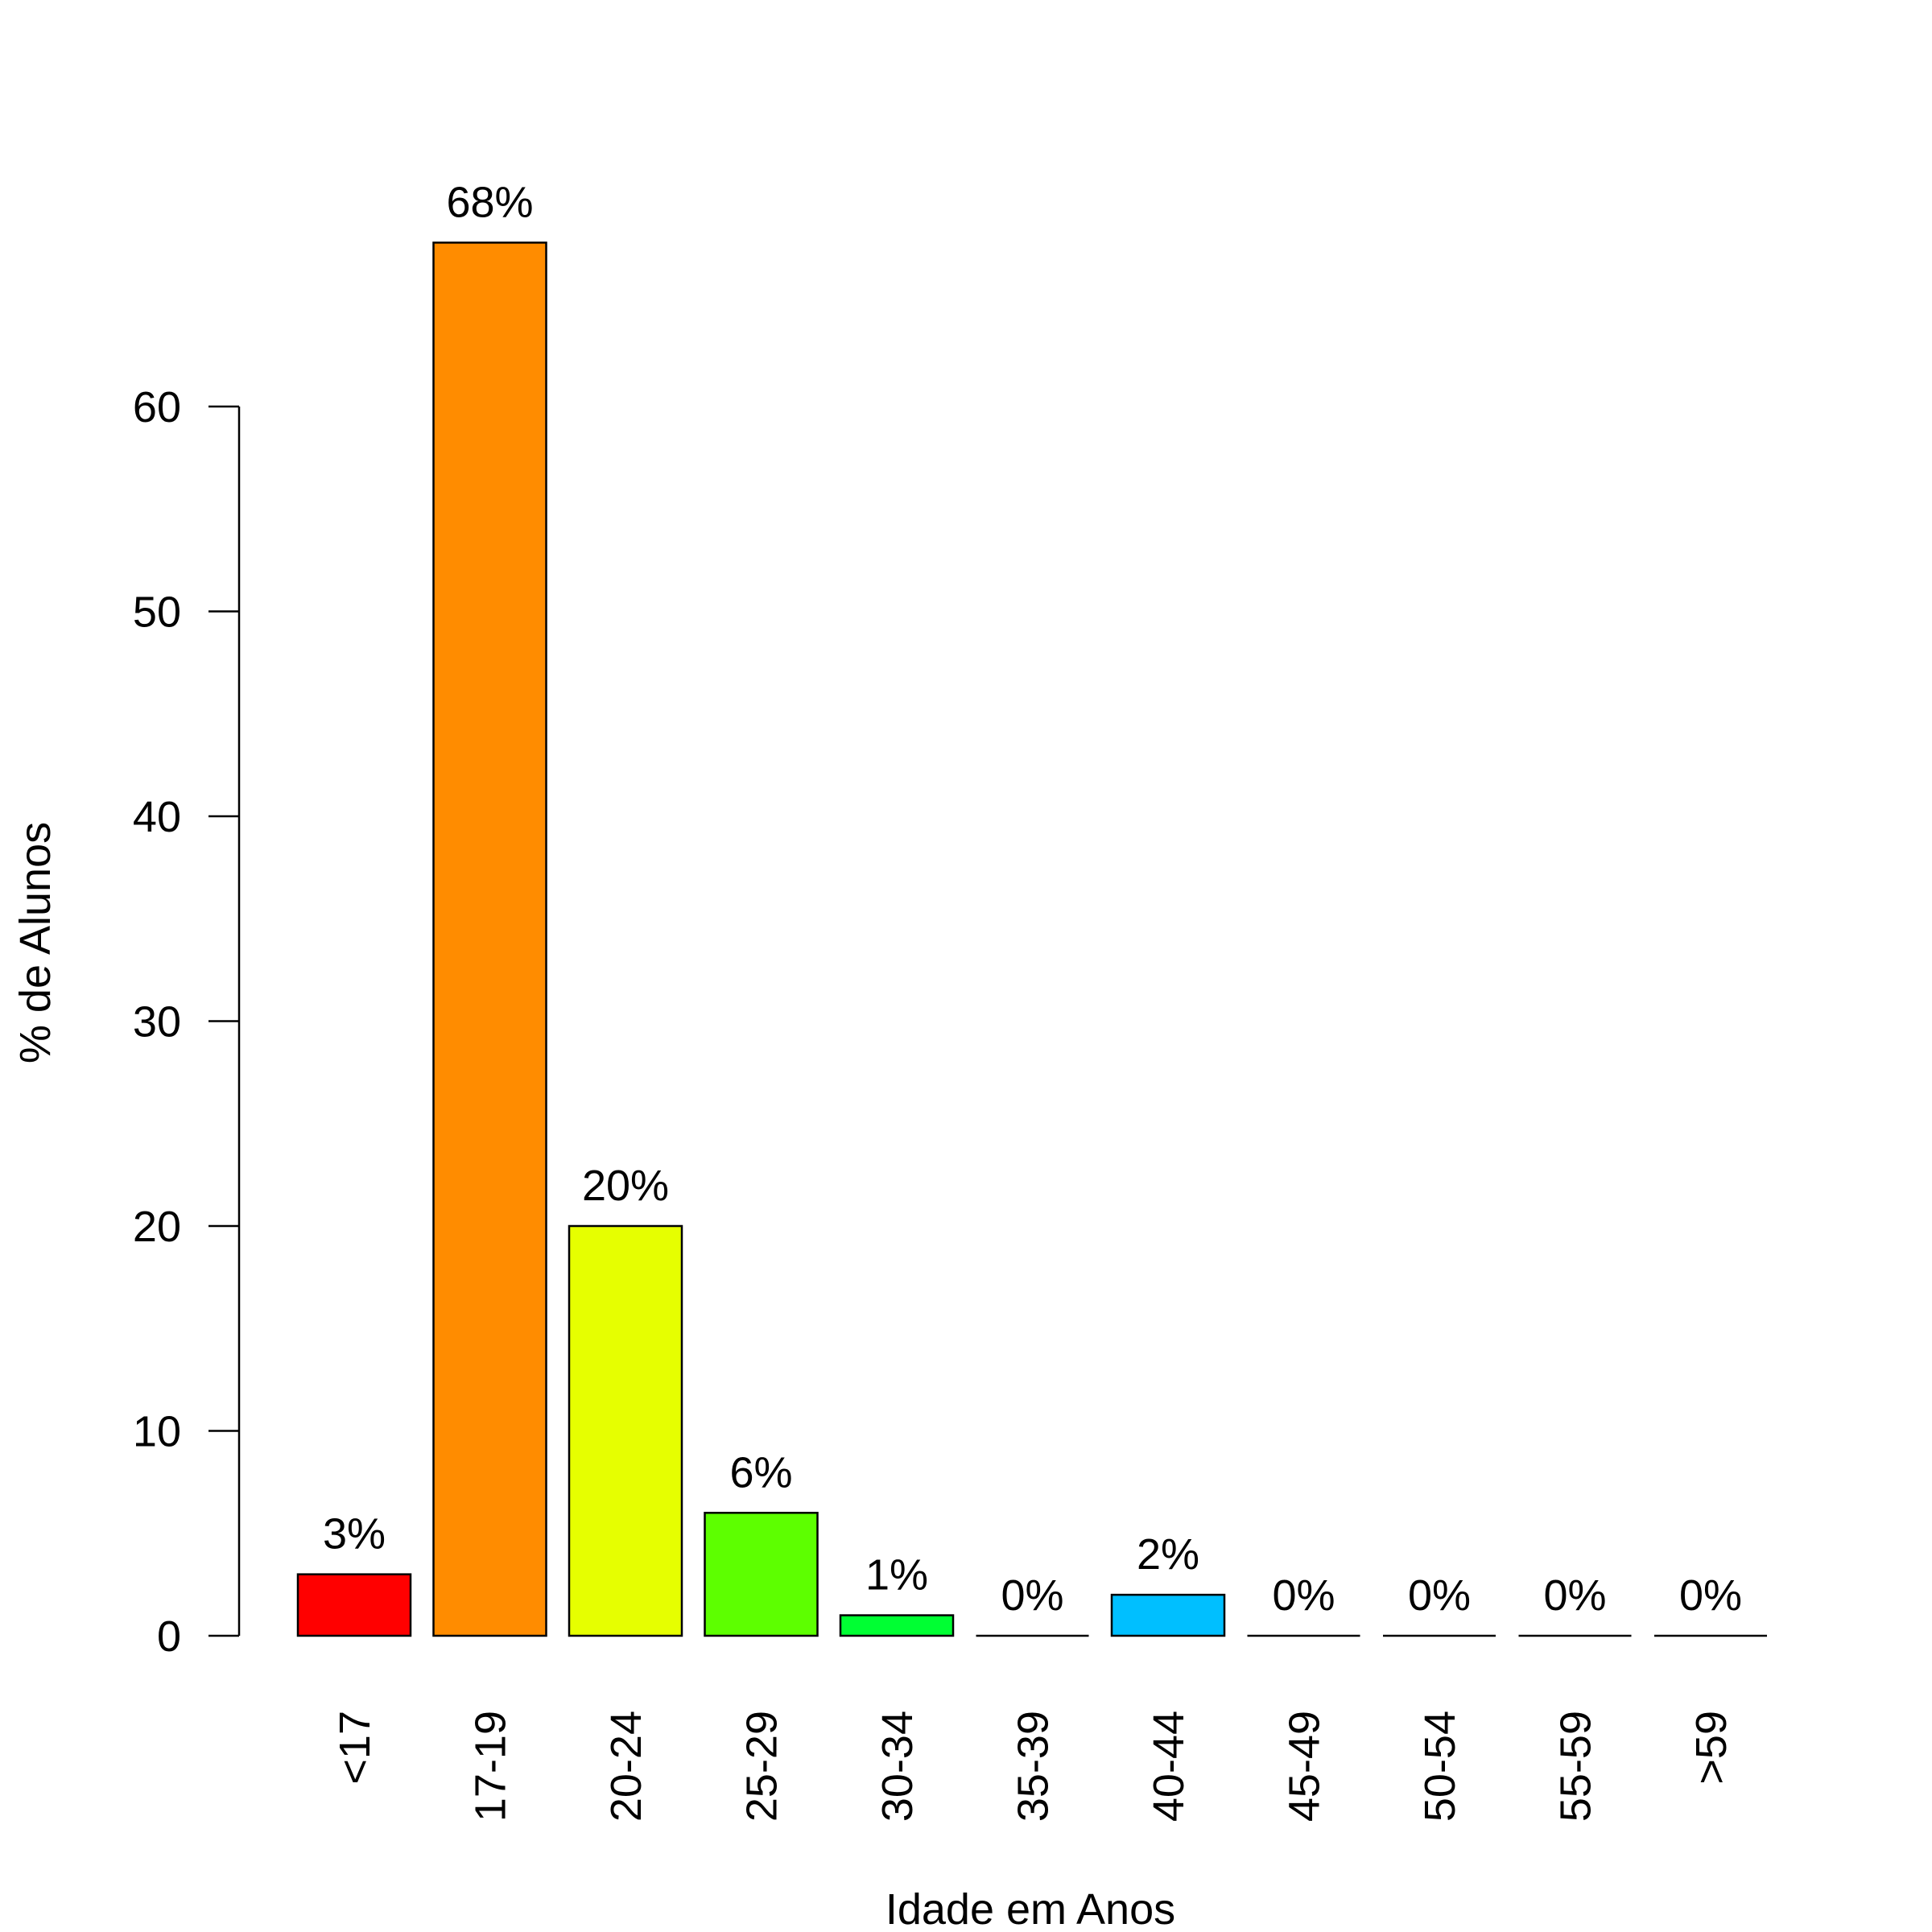 The image size is (1932, 1932). What do you see at coordinates (157, 612) in the screenshot?
I see `y-tick-label: 50` at bounding box center [157, 612].